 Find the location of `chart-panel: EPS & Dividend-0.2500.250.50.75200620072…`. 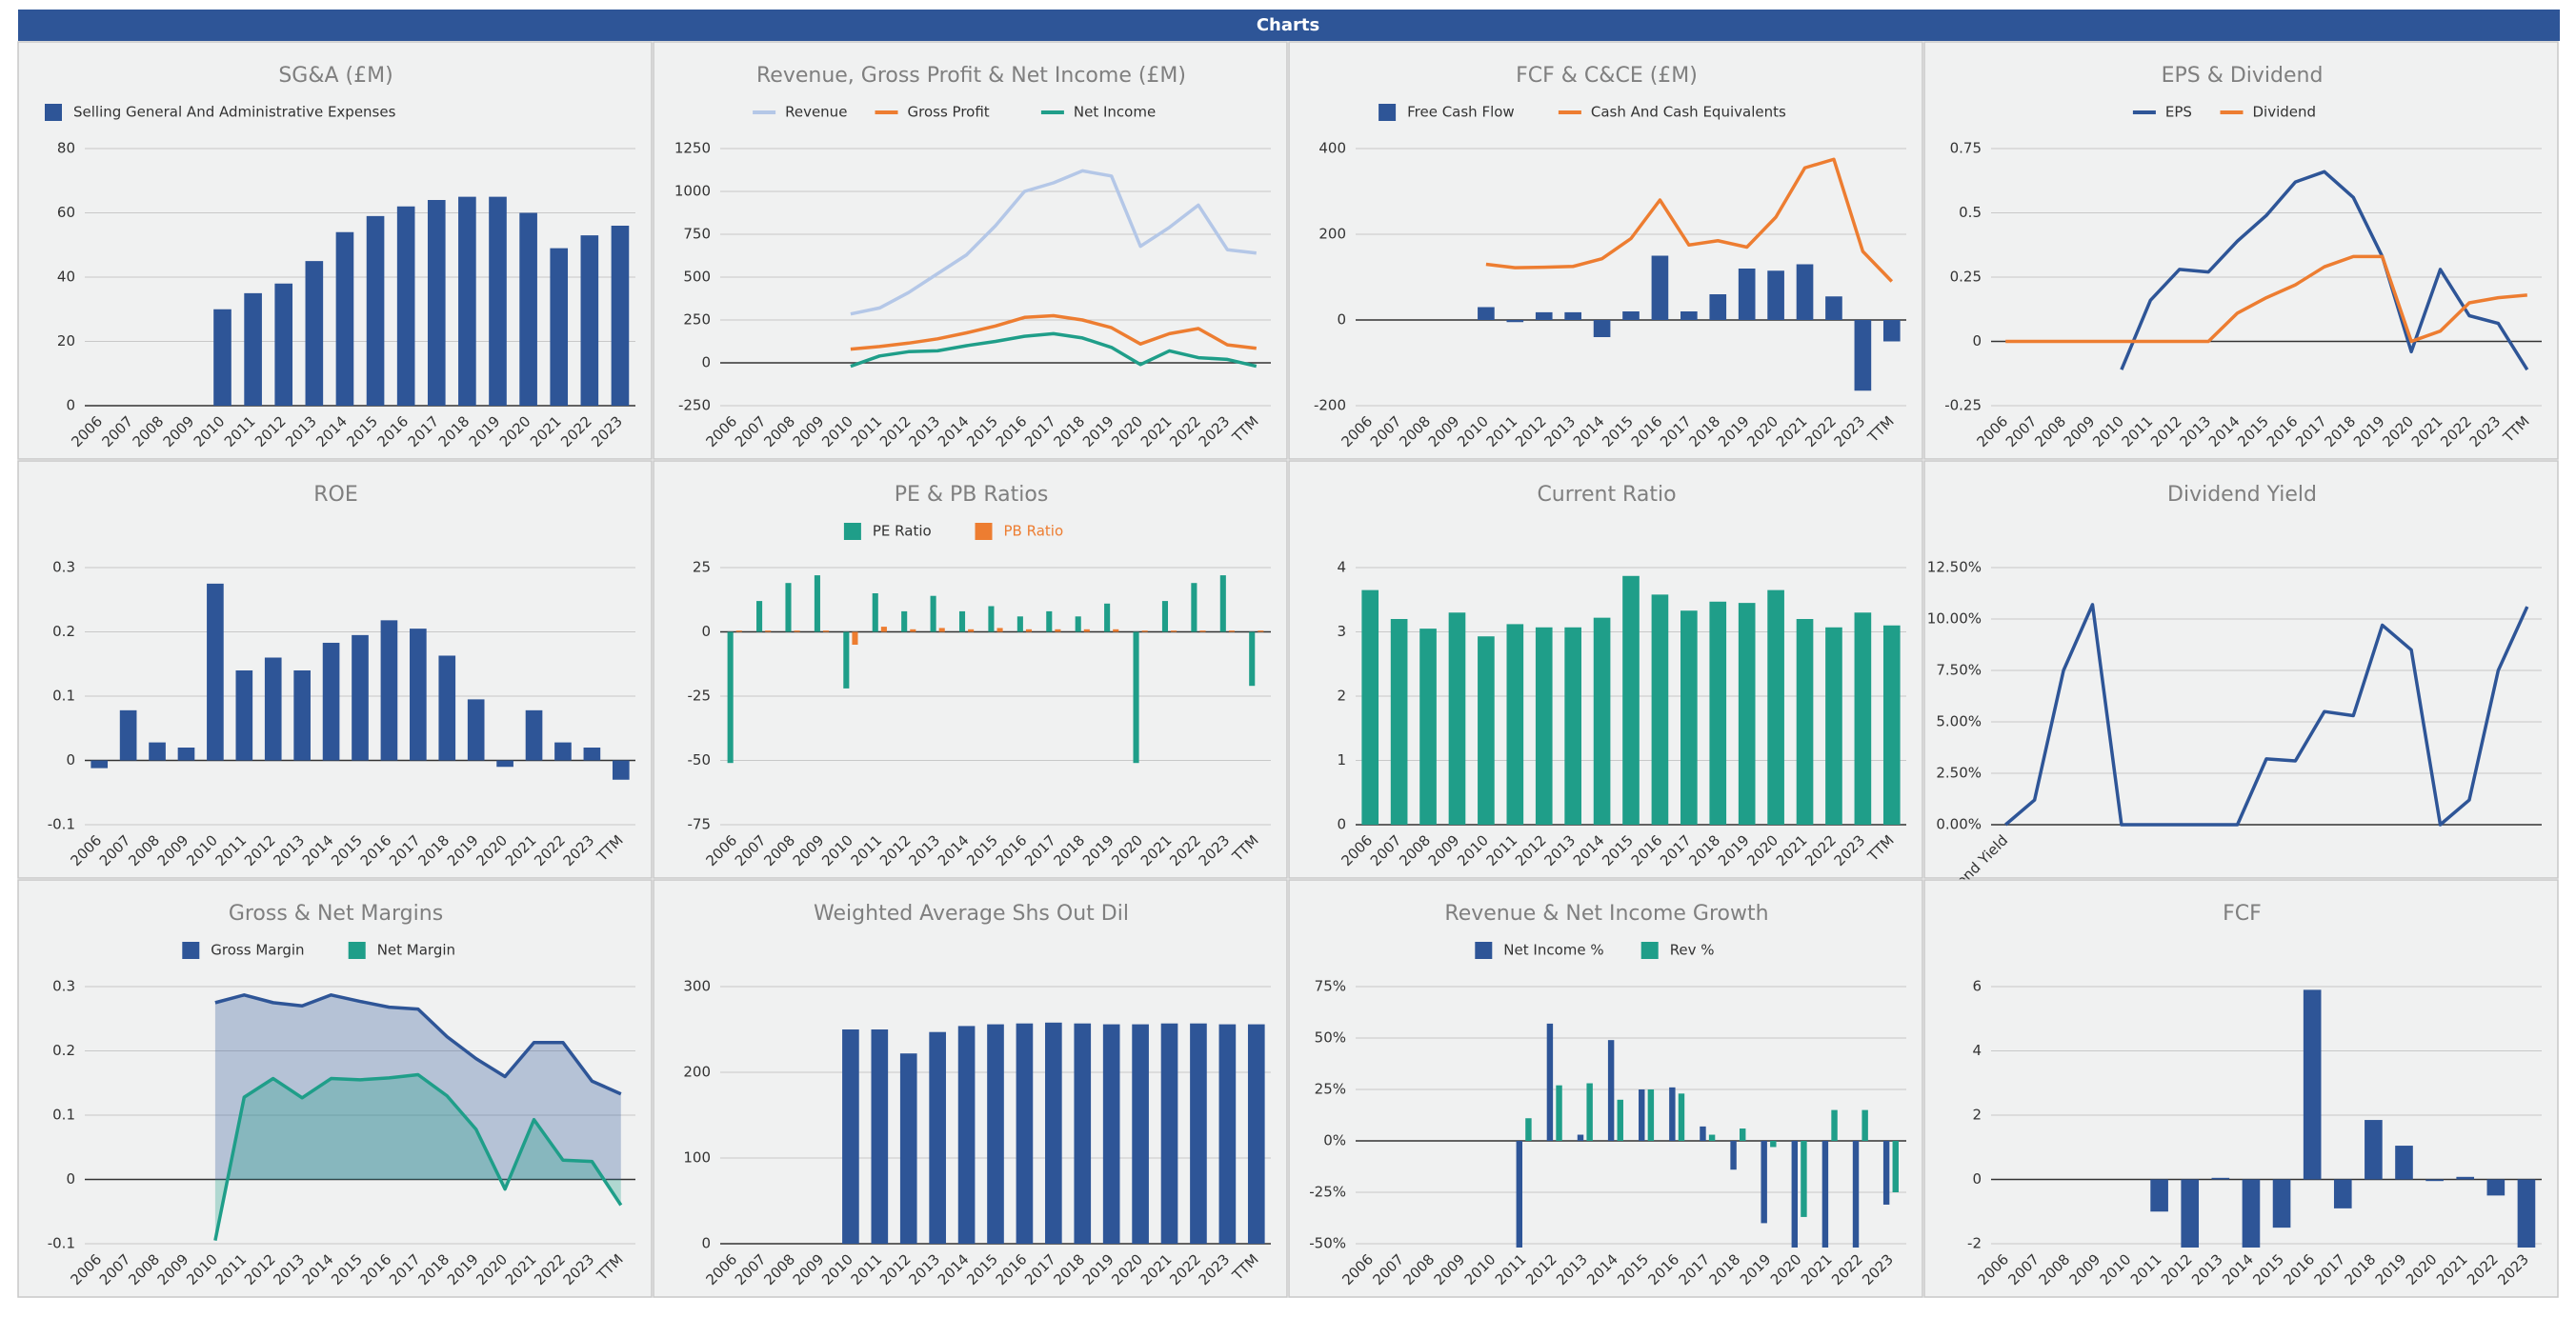

chart-panel: EPS & Dividend-0.2500.250.50.75200620072… is located at coordinates (2241, 250).